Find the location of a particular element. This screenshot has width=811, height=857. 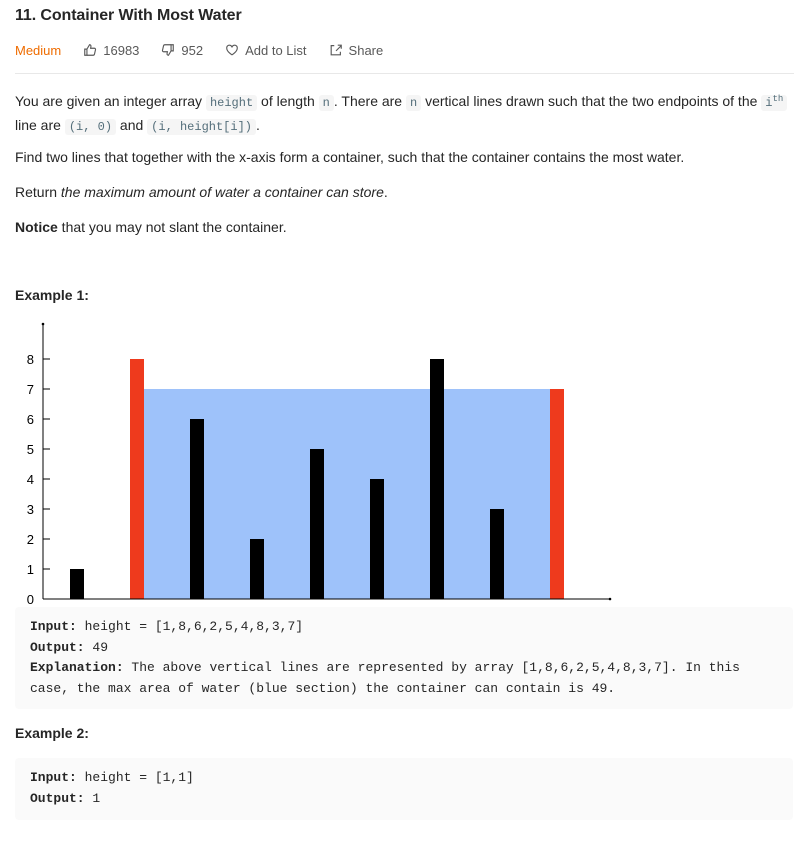

y-axis-arrow is located at coordinates (43, 324).